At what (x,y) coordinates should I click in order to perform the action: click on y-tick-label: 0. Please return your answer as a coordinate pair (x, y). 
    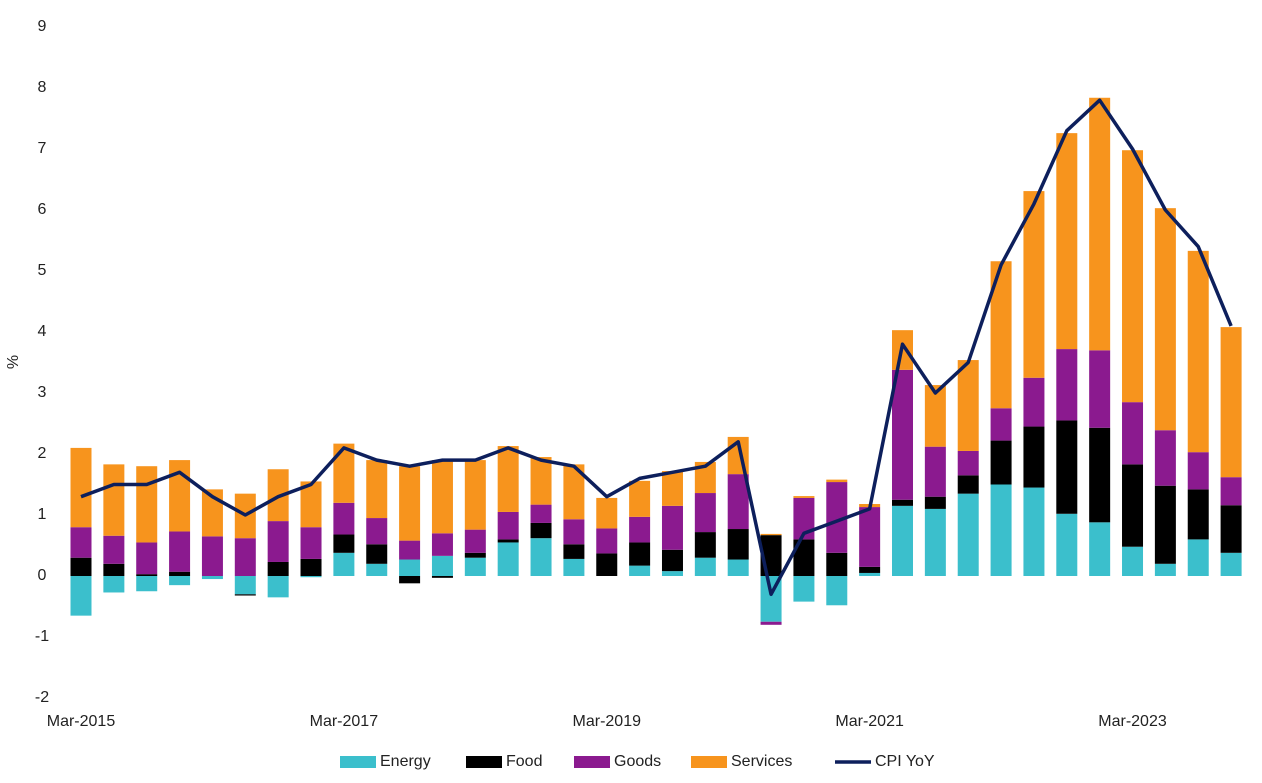
    Looking at the image, I should click on (42, 575).